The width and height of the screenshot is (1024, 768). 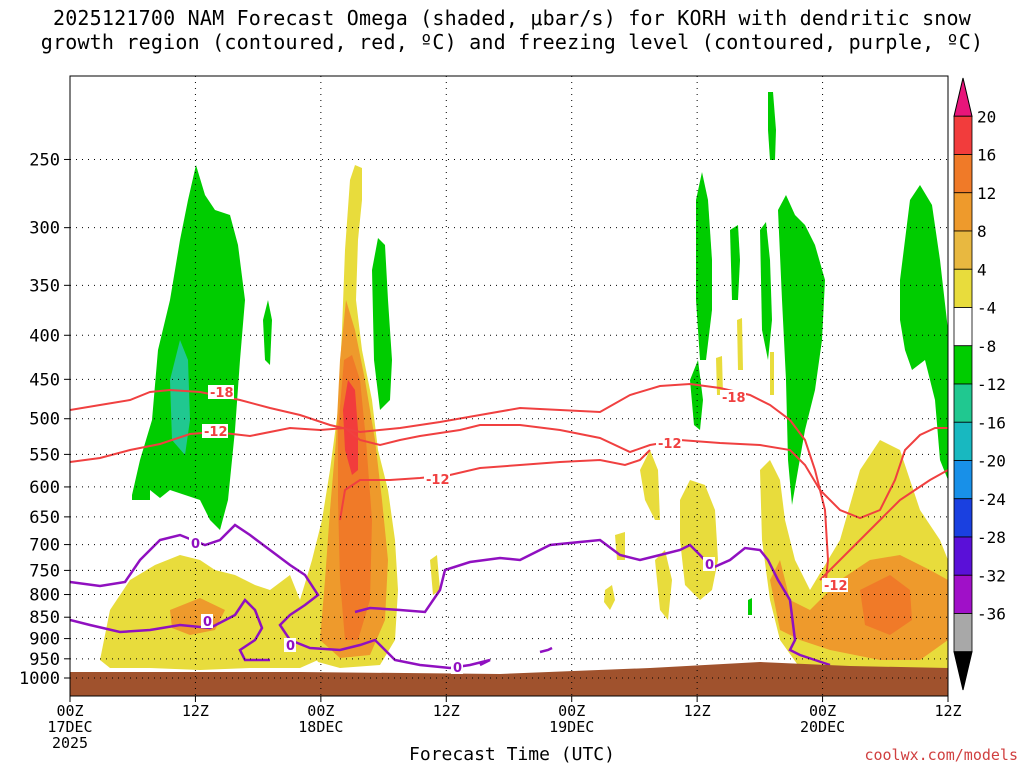 What do you see at coordinates (986, 116) in the screenshot?
I see `colorbar-label: 20` at bounding box center [986, 116].